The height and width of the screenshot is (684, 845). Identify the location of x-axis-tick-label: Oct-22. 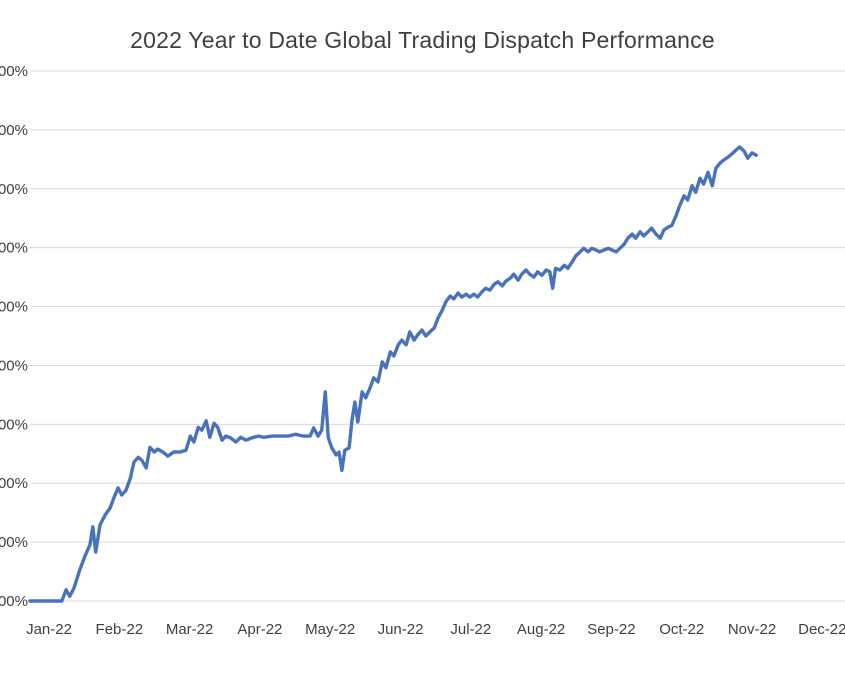
(681, 629).